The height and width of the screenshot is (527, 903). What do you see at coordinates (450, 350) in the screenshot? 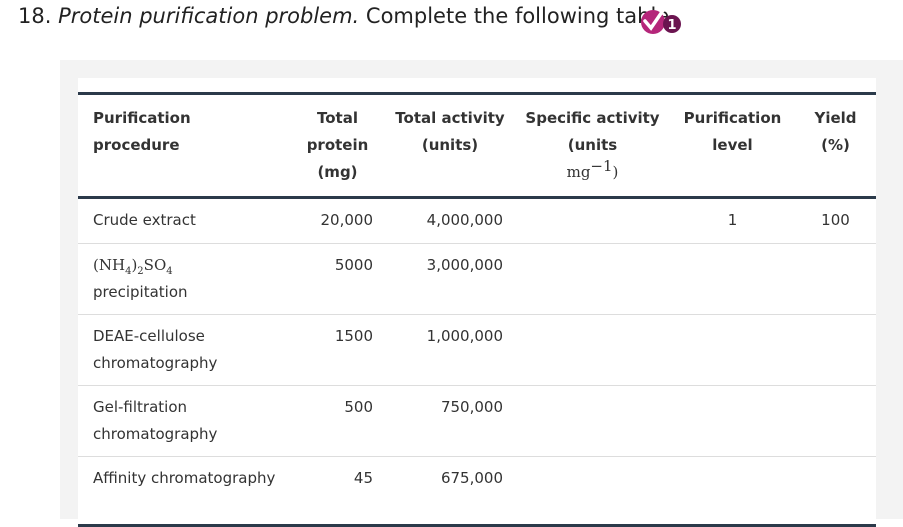
I see `activity-cell: 1,000,000` at bounding box center [450, 350].